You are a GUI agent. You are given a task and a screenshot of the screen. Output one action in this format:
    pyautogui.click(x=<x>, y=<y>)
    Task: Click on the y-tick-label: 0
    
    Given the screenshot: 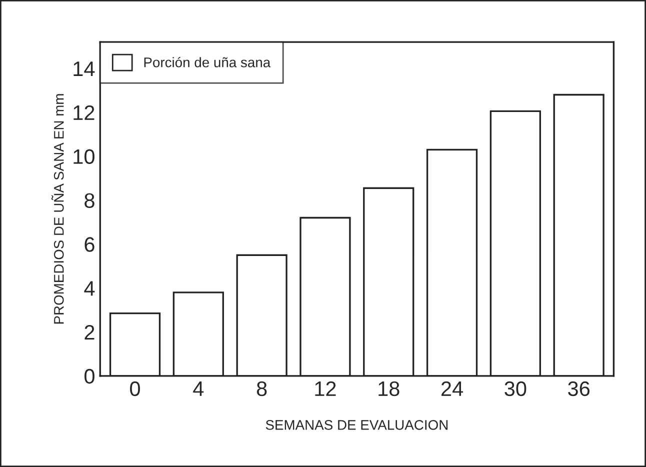 What is the action you would take?
    pyautogui.click(x=89, y=376)
    